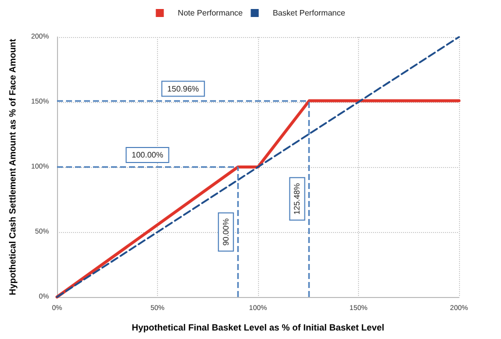 The width and height of the screenshot is (501, 339). I want to click on legend-label: Note Performance, so click(211, 13).